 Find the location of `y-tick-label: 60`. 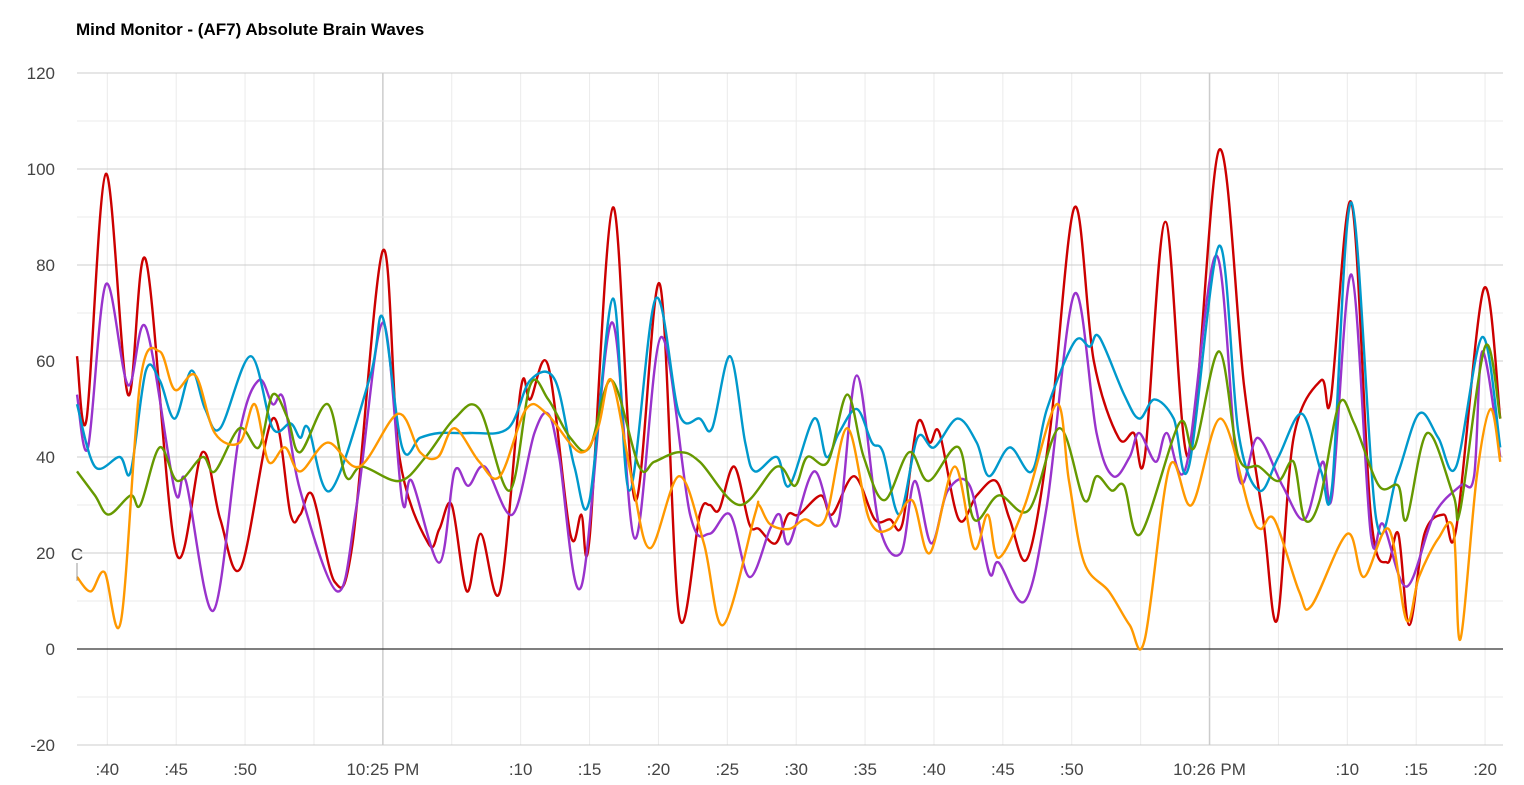

y-tick-label: 60 is located at coordinates (45, 361).